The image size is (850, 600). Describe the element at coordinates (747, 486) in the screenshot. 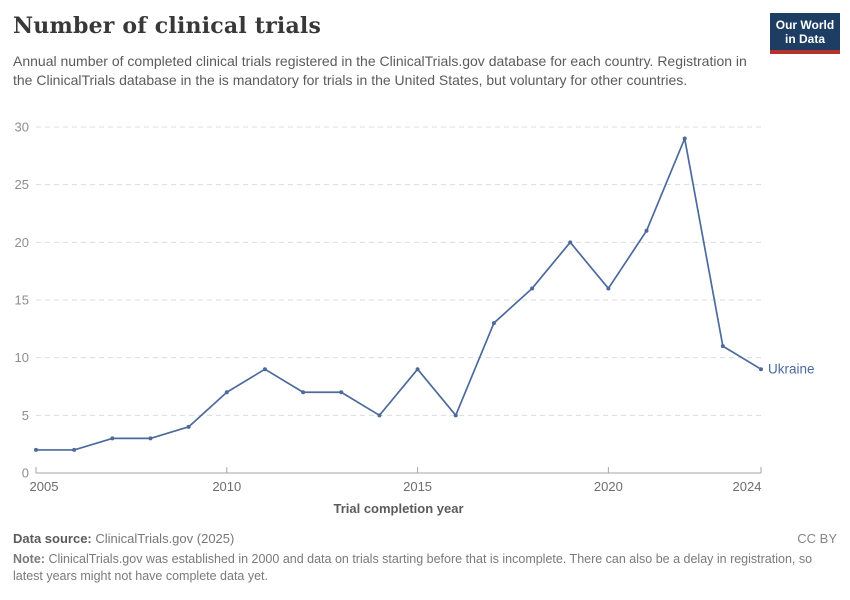

I see `x-axis-tick-label: 2024` at that location.